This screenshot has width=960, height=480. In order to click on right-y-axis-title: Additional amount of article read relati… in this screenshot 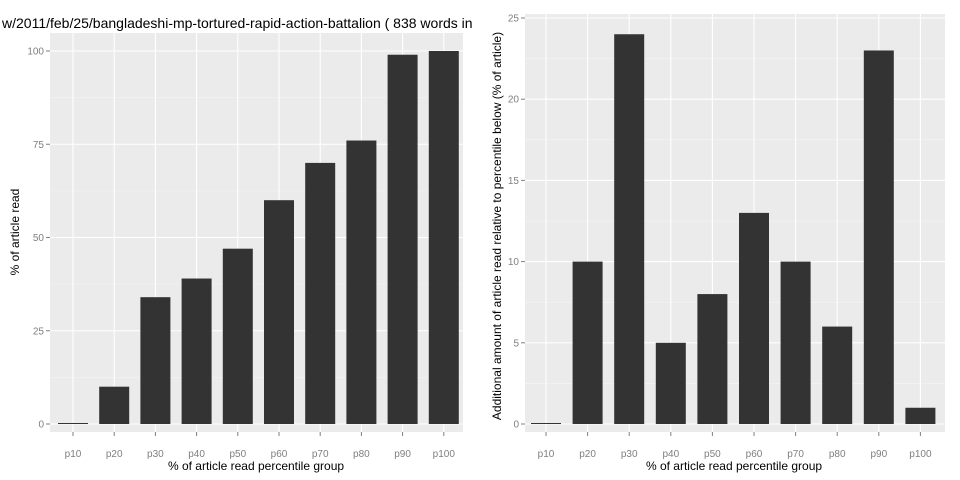, I will do `click(497, 226)`.